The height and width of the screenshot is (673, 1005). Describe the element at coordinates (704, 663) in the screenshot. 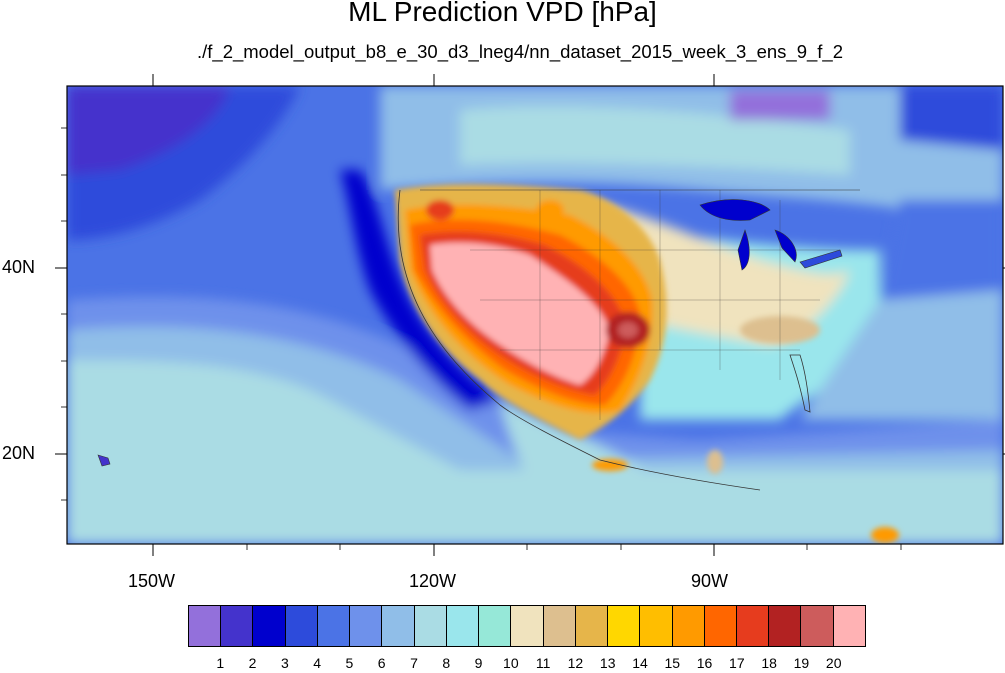

I see `colorbar-tick-label: 16` at that location.